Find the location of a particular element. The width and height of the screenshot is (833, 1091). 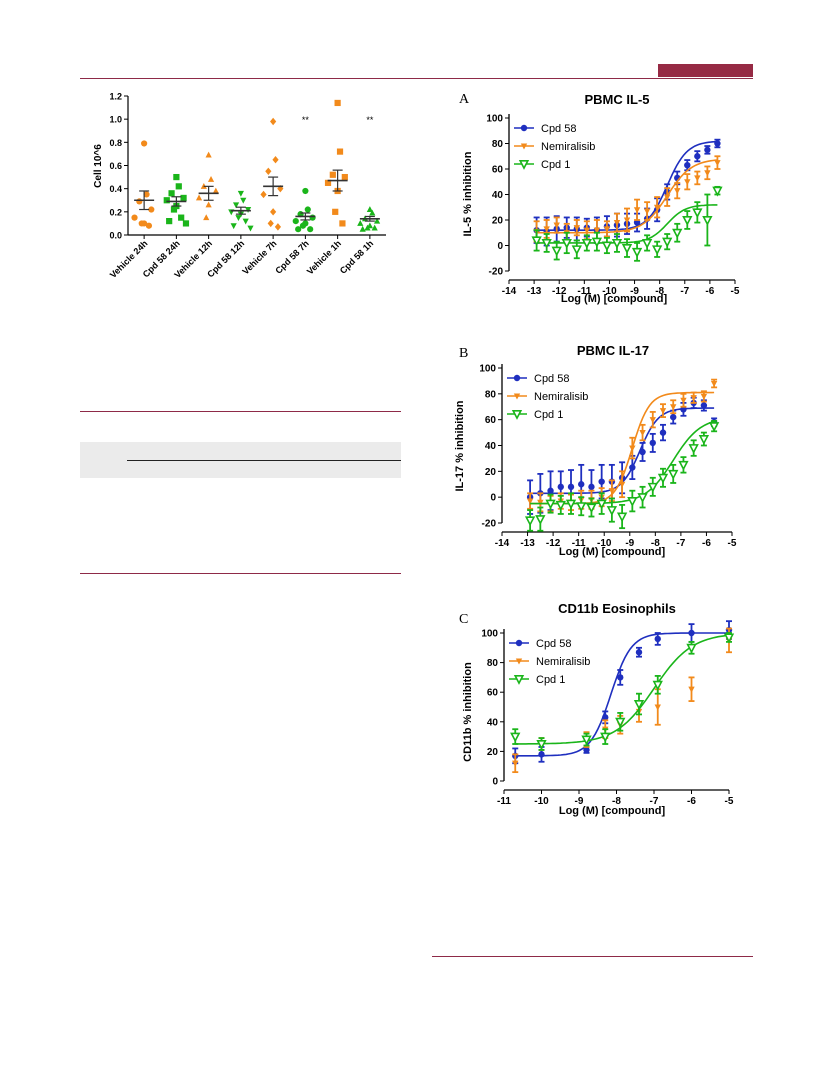

y-tick-label: 20 is located at coordinates (493, 752).